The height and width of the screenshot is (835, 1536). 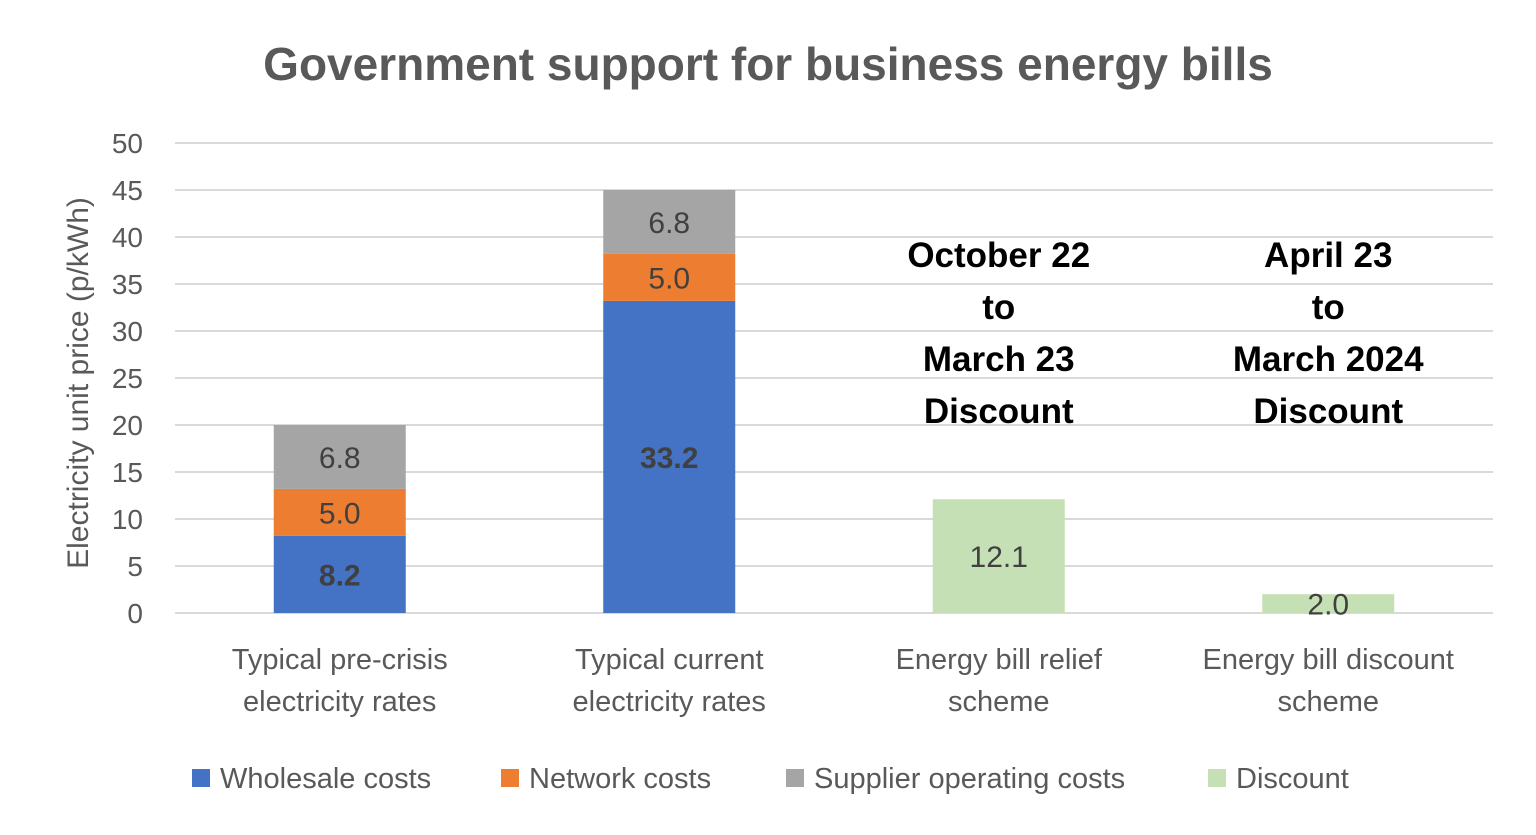 I want to click on annotation-text: March 23, so click(x=999, y=359).